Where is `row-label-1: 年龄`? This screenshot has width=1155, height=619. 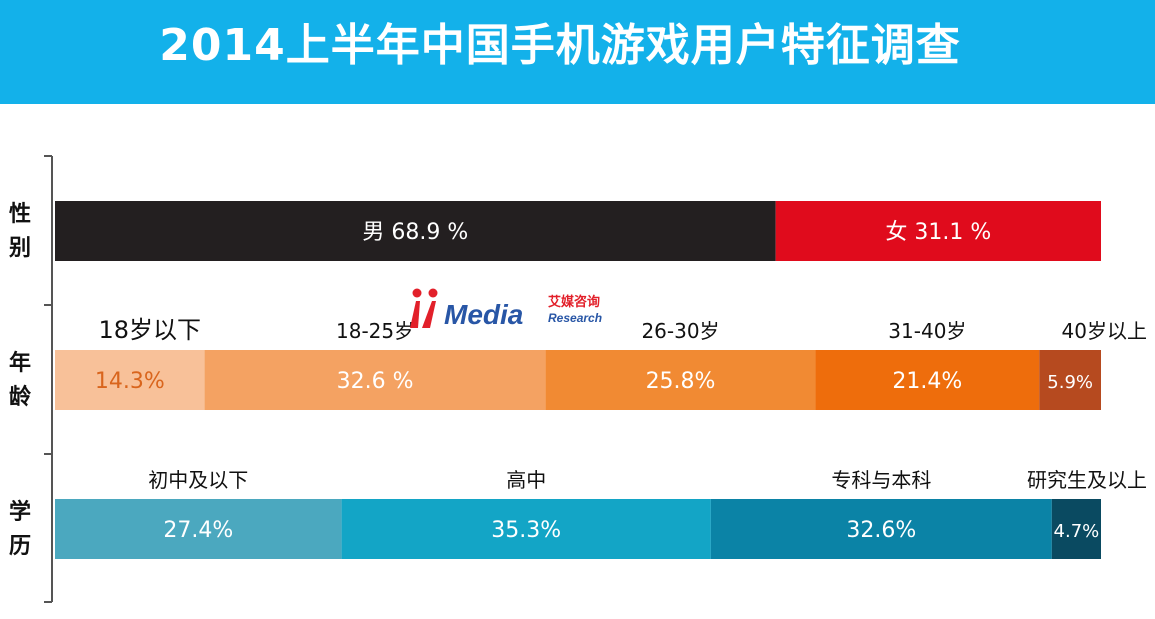 row-label-1: 年龄 is located at coordinates (20, 380).